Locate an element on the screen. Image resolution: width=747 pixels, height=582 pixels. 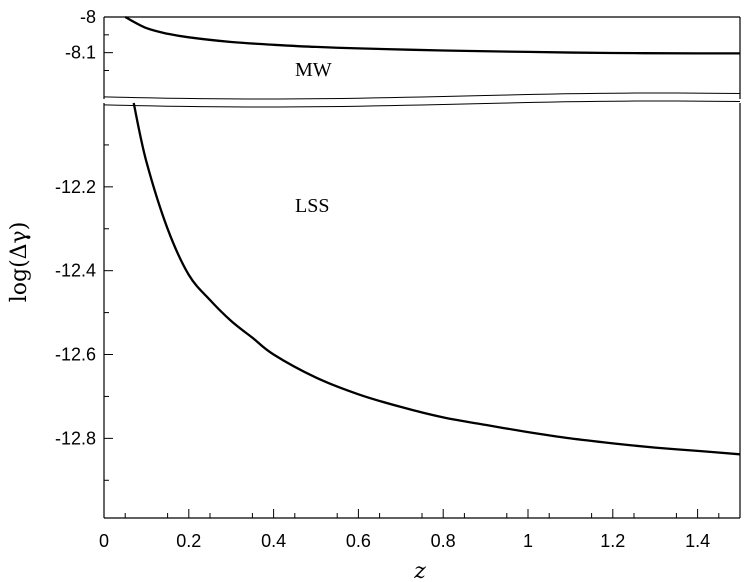
series-line-mw is located at coordinates (432, 35).